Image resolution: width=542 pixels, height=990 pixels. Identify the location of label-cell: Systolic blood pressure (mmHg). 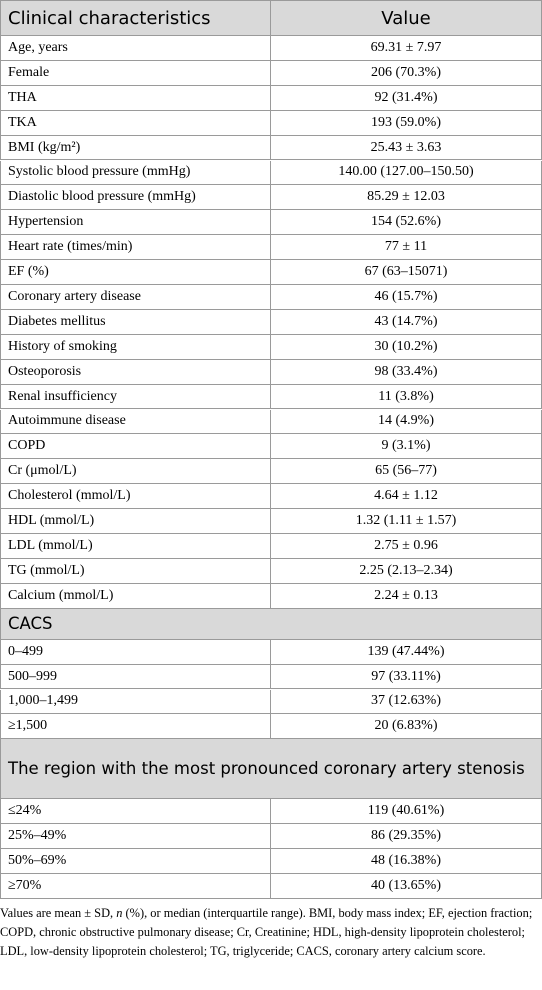
(135, 173).